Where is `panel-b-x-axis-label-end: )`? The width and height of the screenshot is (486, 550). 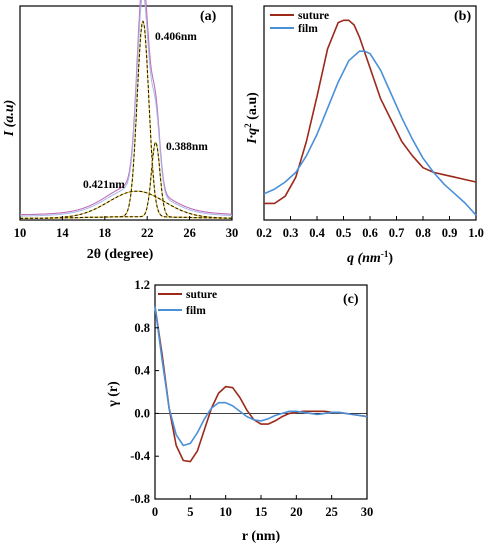 panel-b-x-axis-label-end: ) is located at coordinates (390, 258).